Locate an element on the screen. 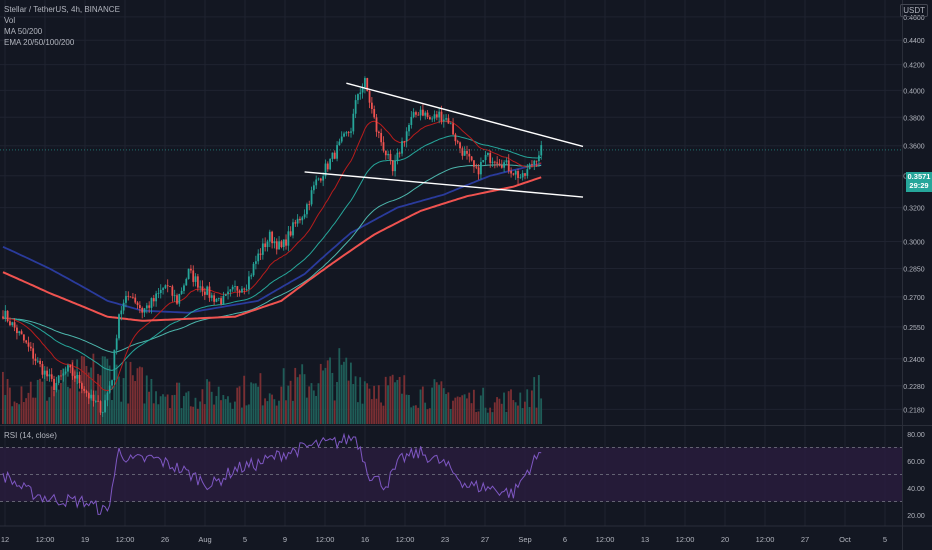 The image size is (932, 550). indicator-ma: MA 50/200 is located at coordinates (23, 31).